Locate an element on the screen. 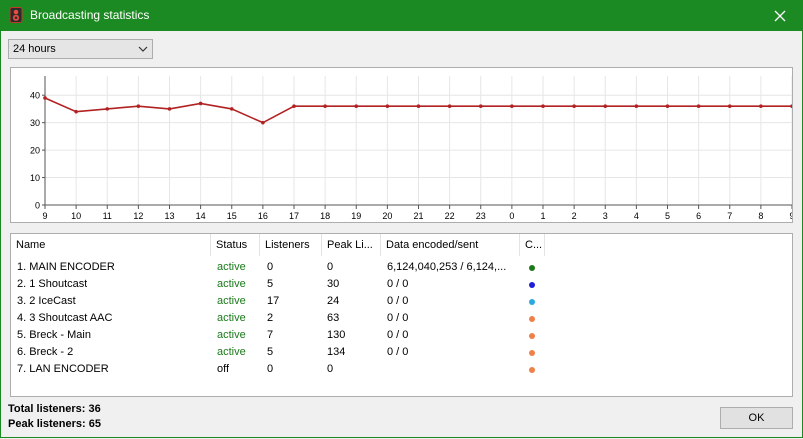 The height and width of the screenshot is (439, 803). period-dropdown: 24 hours is located at coordinates (80, 49).